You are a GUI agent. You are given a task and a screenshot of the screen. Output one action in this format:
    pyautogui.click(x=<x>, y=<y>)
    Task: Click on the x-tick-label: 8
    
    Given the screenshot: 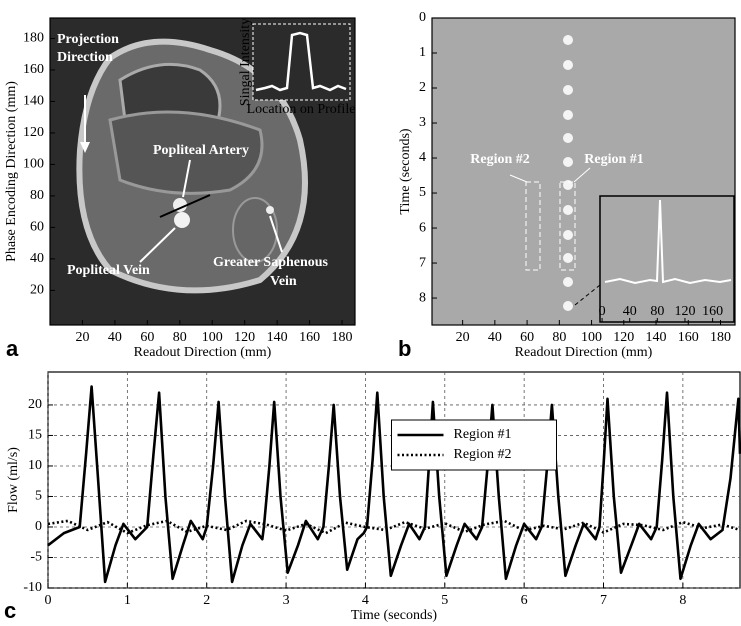 What is the action you would take?
    pyautogui.click(x=682, y=600)
    